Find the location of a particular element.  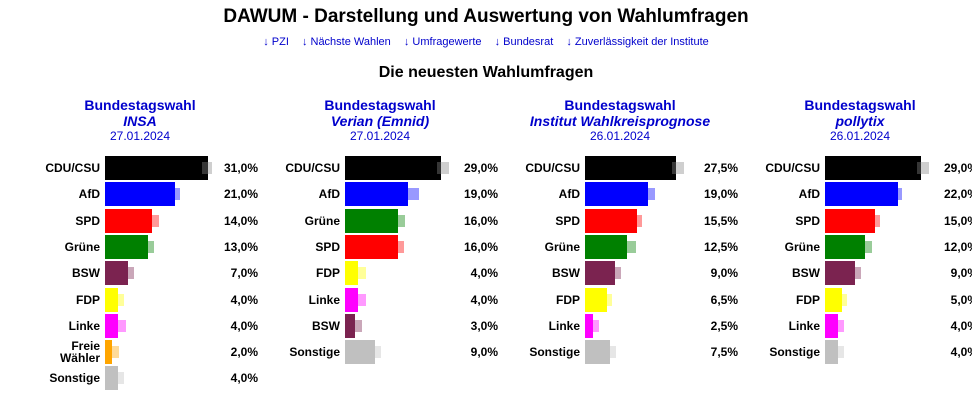

nav-link-naechste-wahlen: ↓ Nächste Wahlen is located at coordinates (346, 42).